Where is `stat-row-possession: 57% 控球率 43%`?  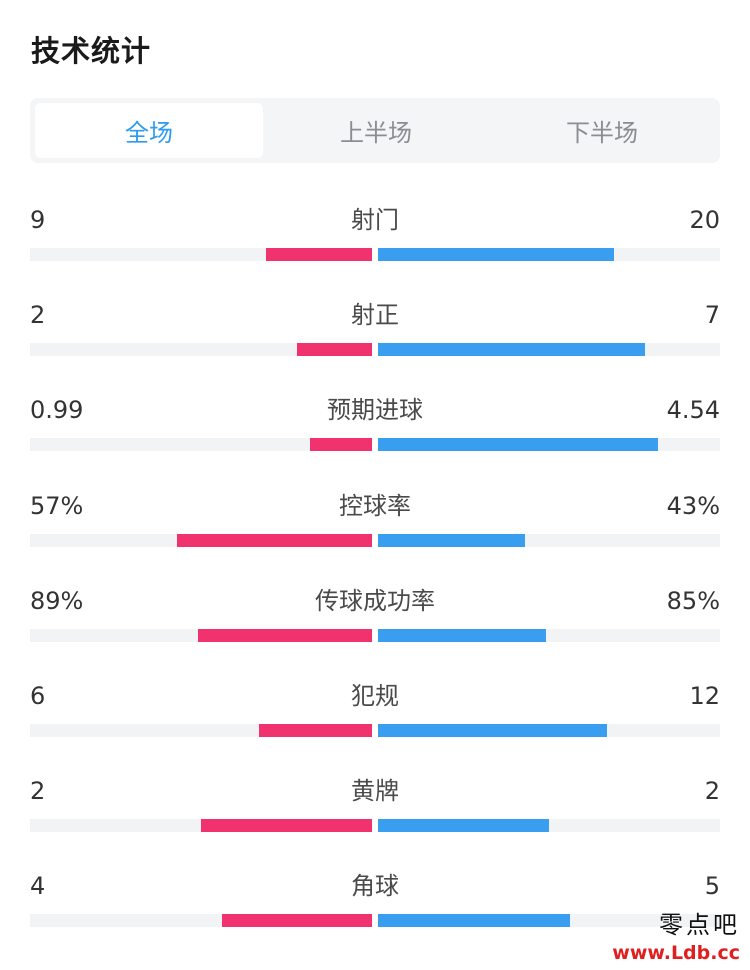
stat-row-possession: 57% 控球率 43% is located at coordinates (375, 523).